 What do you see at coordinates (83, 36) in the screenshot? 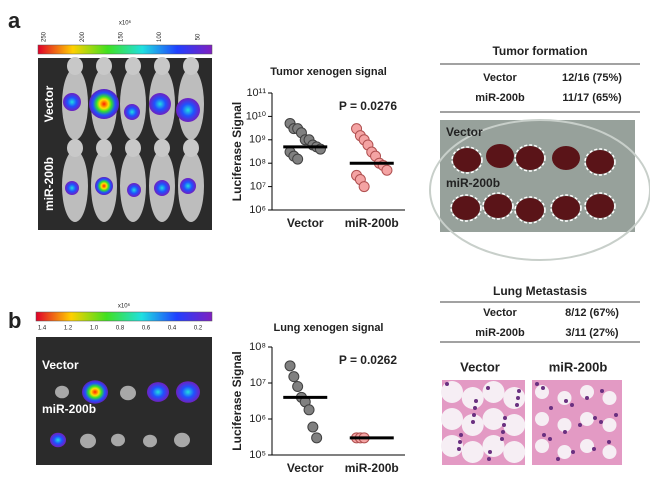
I see `colorbar-label: 200` at bounding box center [83, 36].